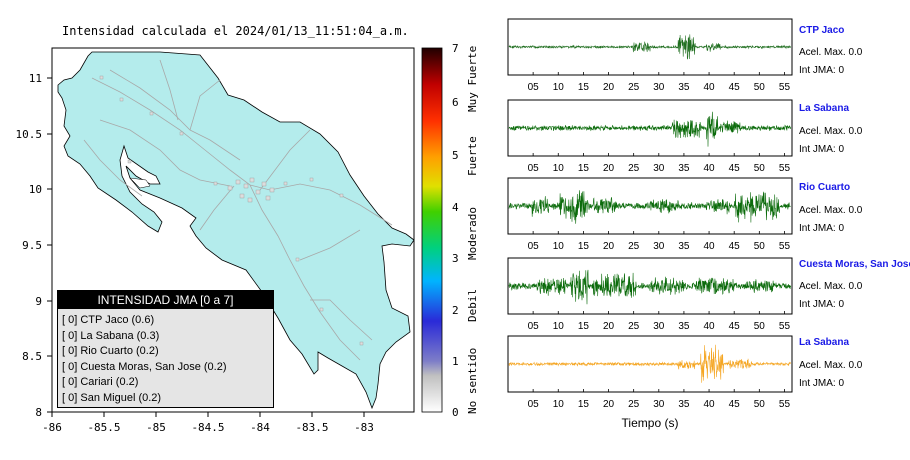  What do you see at coordinates (32, 356) in the screenshot?
I see `map-ytick: 8.5` at bounding box center [32, 356].